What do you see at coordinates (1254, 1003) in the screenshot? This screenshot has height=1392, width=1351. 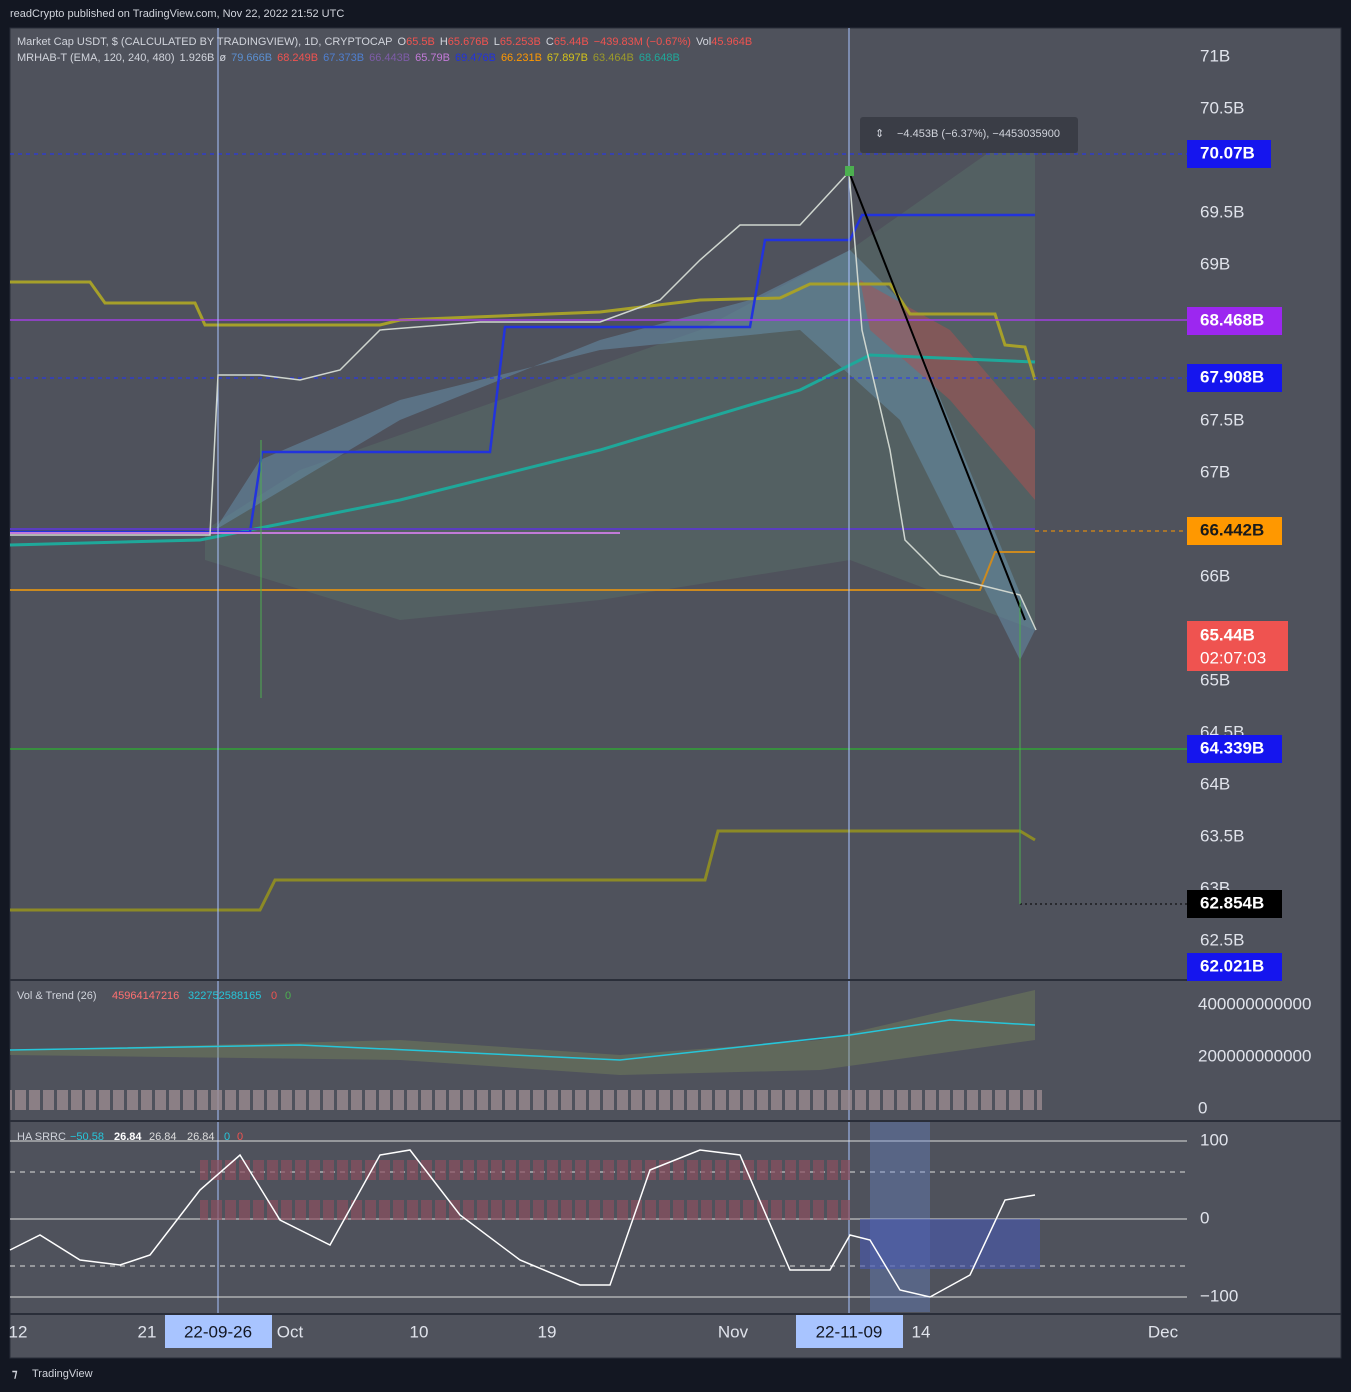 I see `axis-label: 400000000000` at bounding box center [1254, 1003].